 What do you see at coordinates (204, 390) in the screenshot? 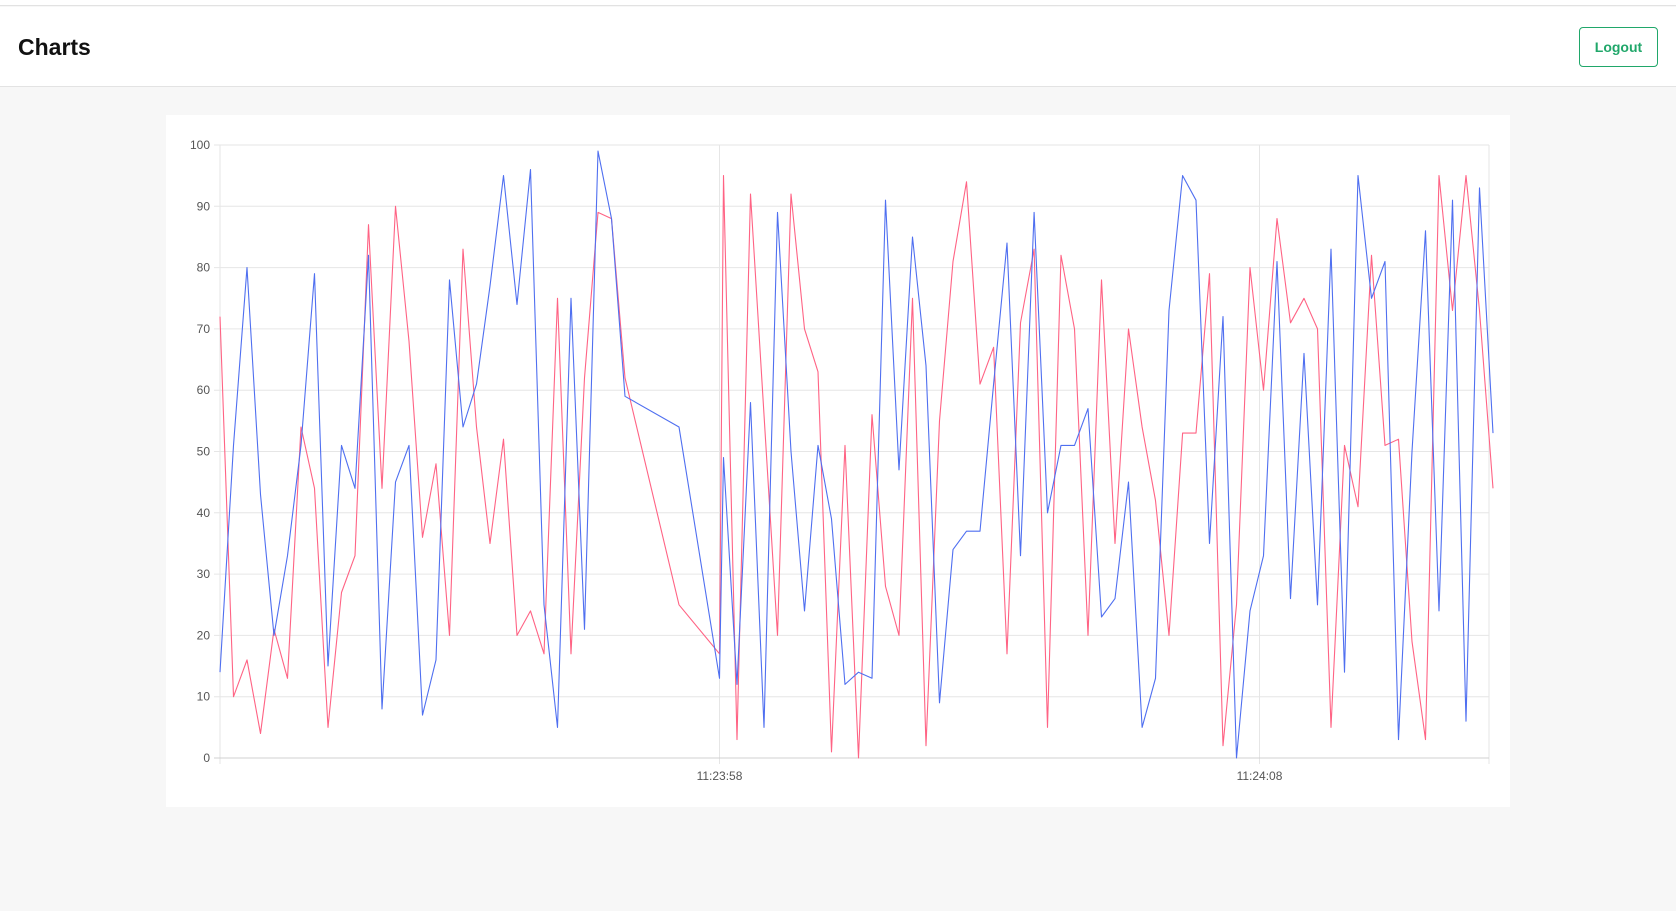
I see `y-tick-label: 60` at bounding box center [204, 390].